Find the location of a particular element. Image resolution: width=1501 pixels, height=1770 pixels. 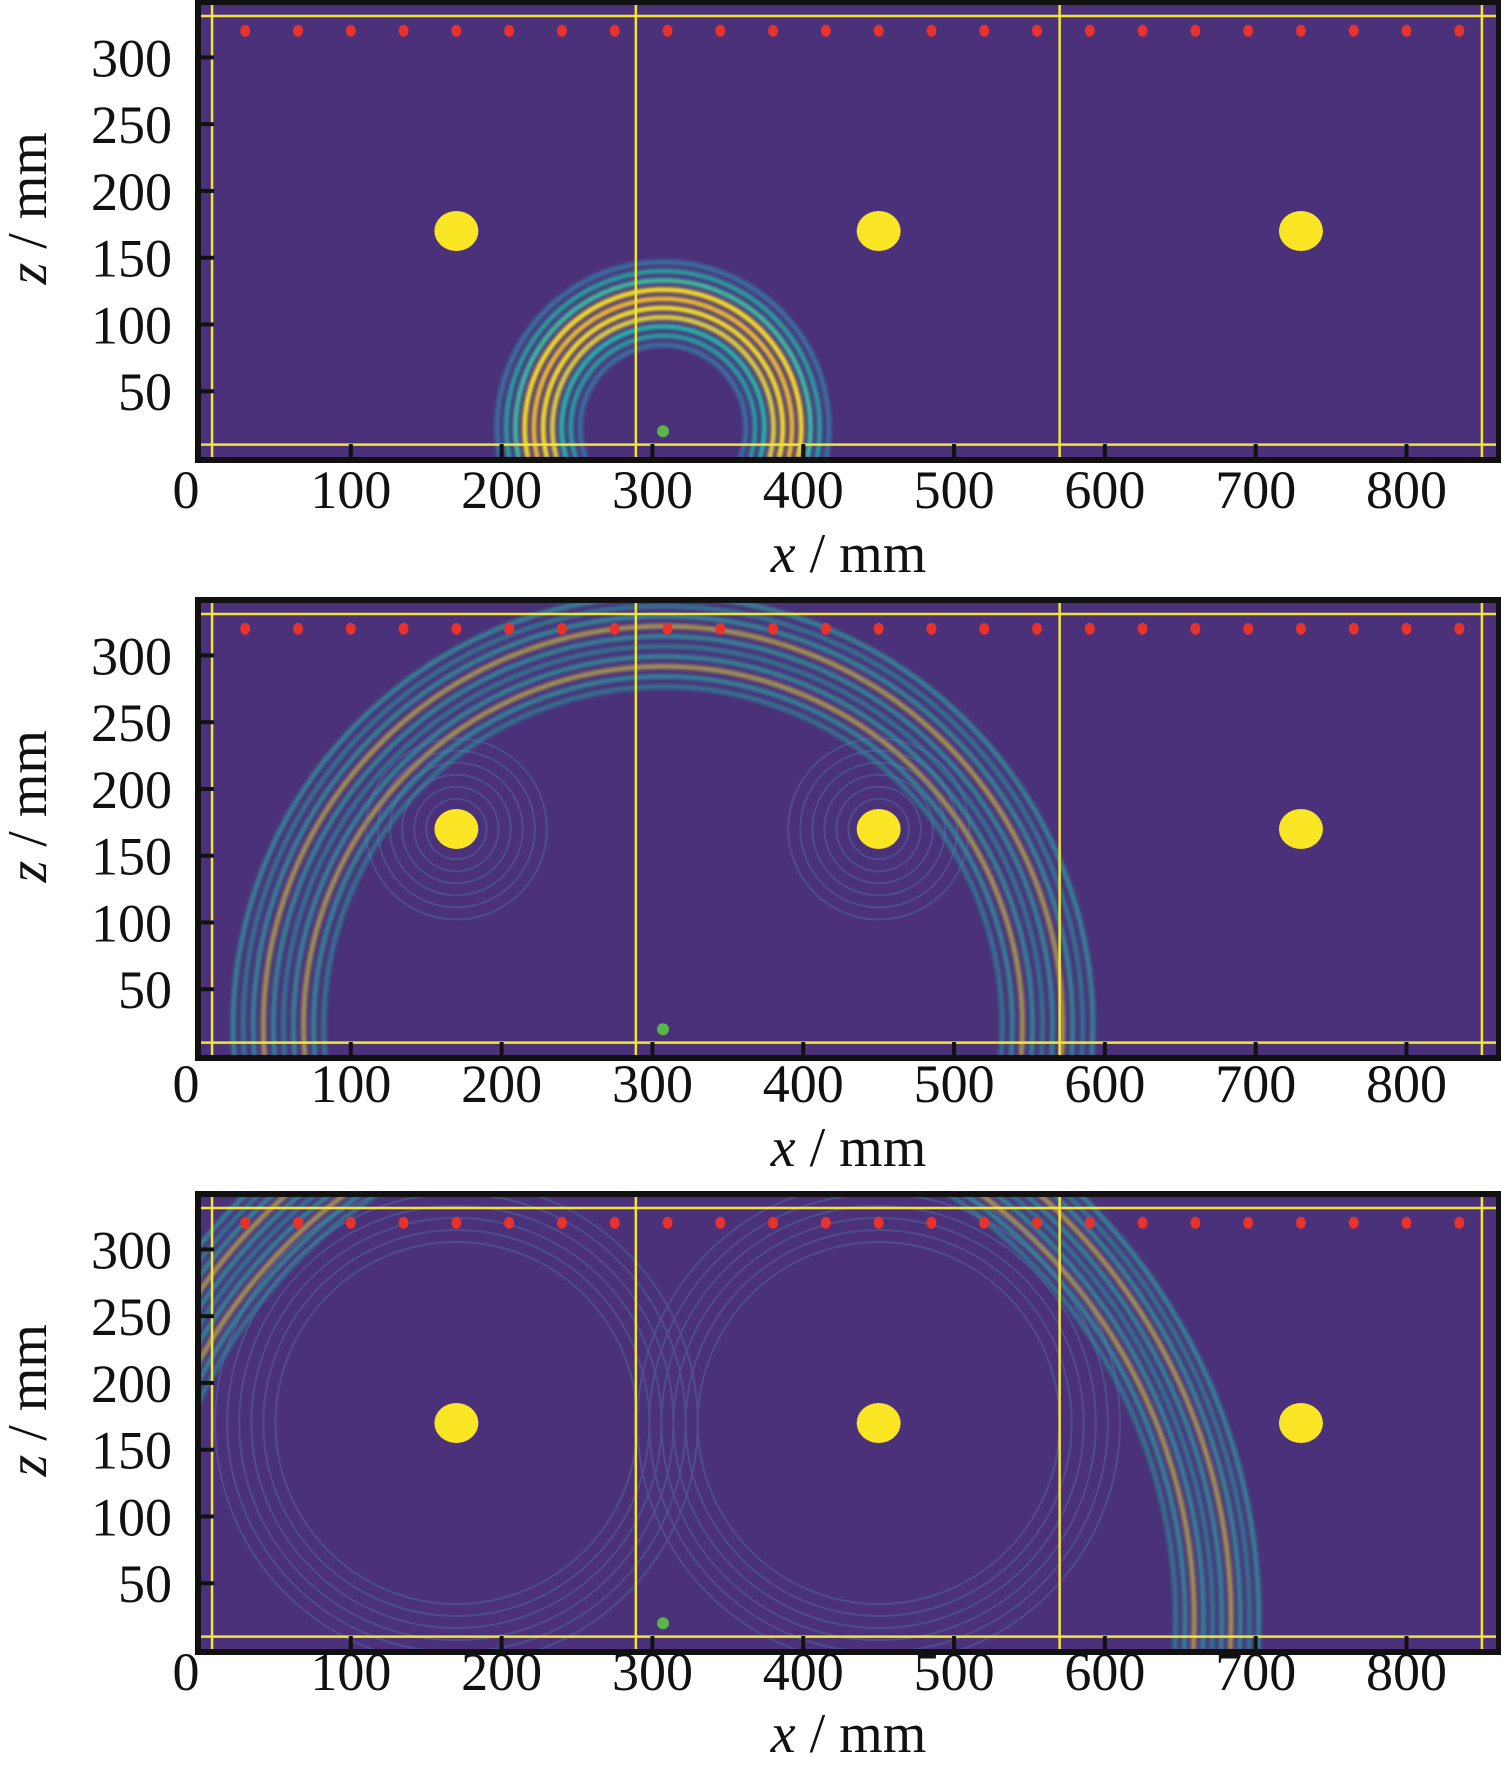

y-tick-label: 200 is located at coordinates (131, 192).